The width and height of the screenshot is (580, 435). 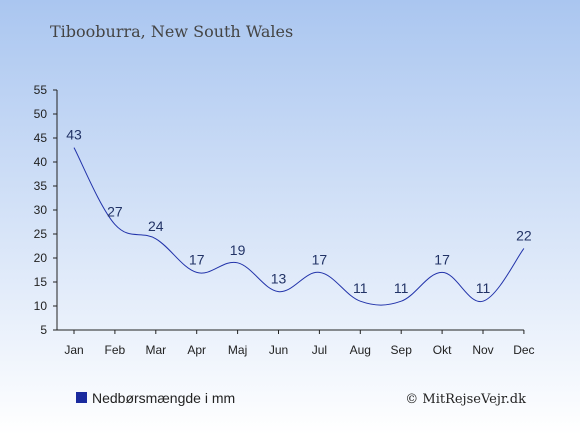 I want to click on x-tick-label: Sep, so click(x=402, y=350).